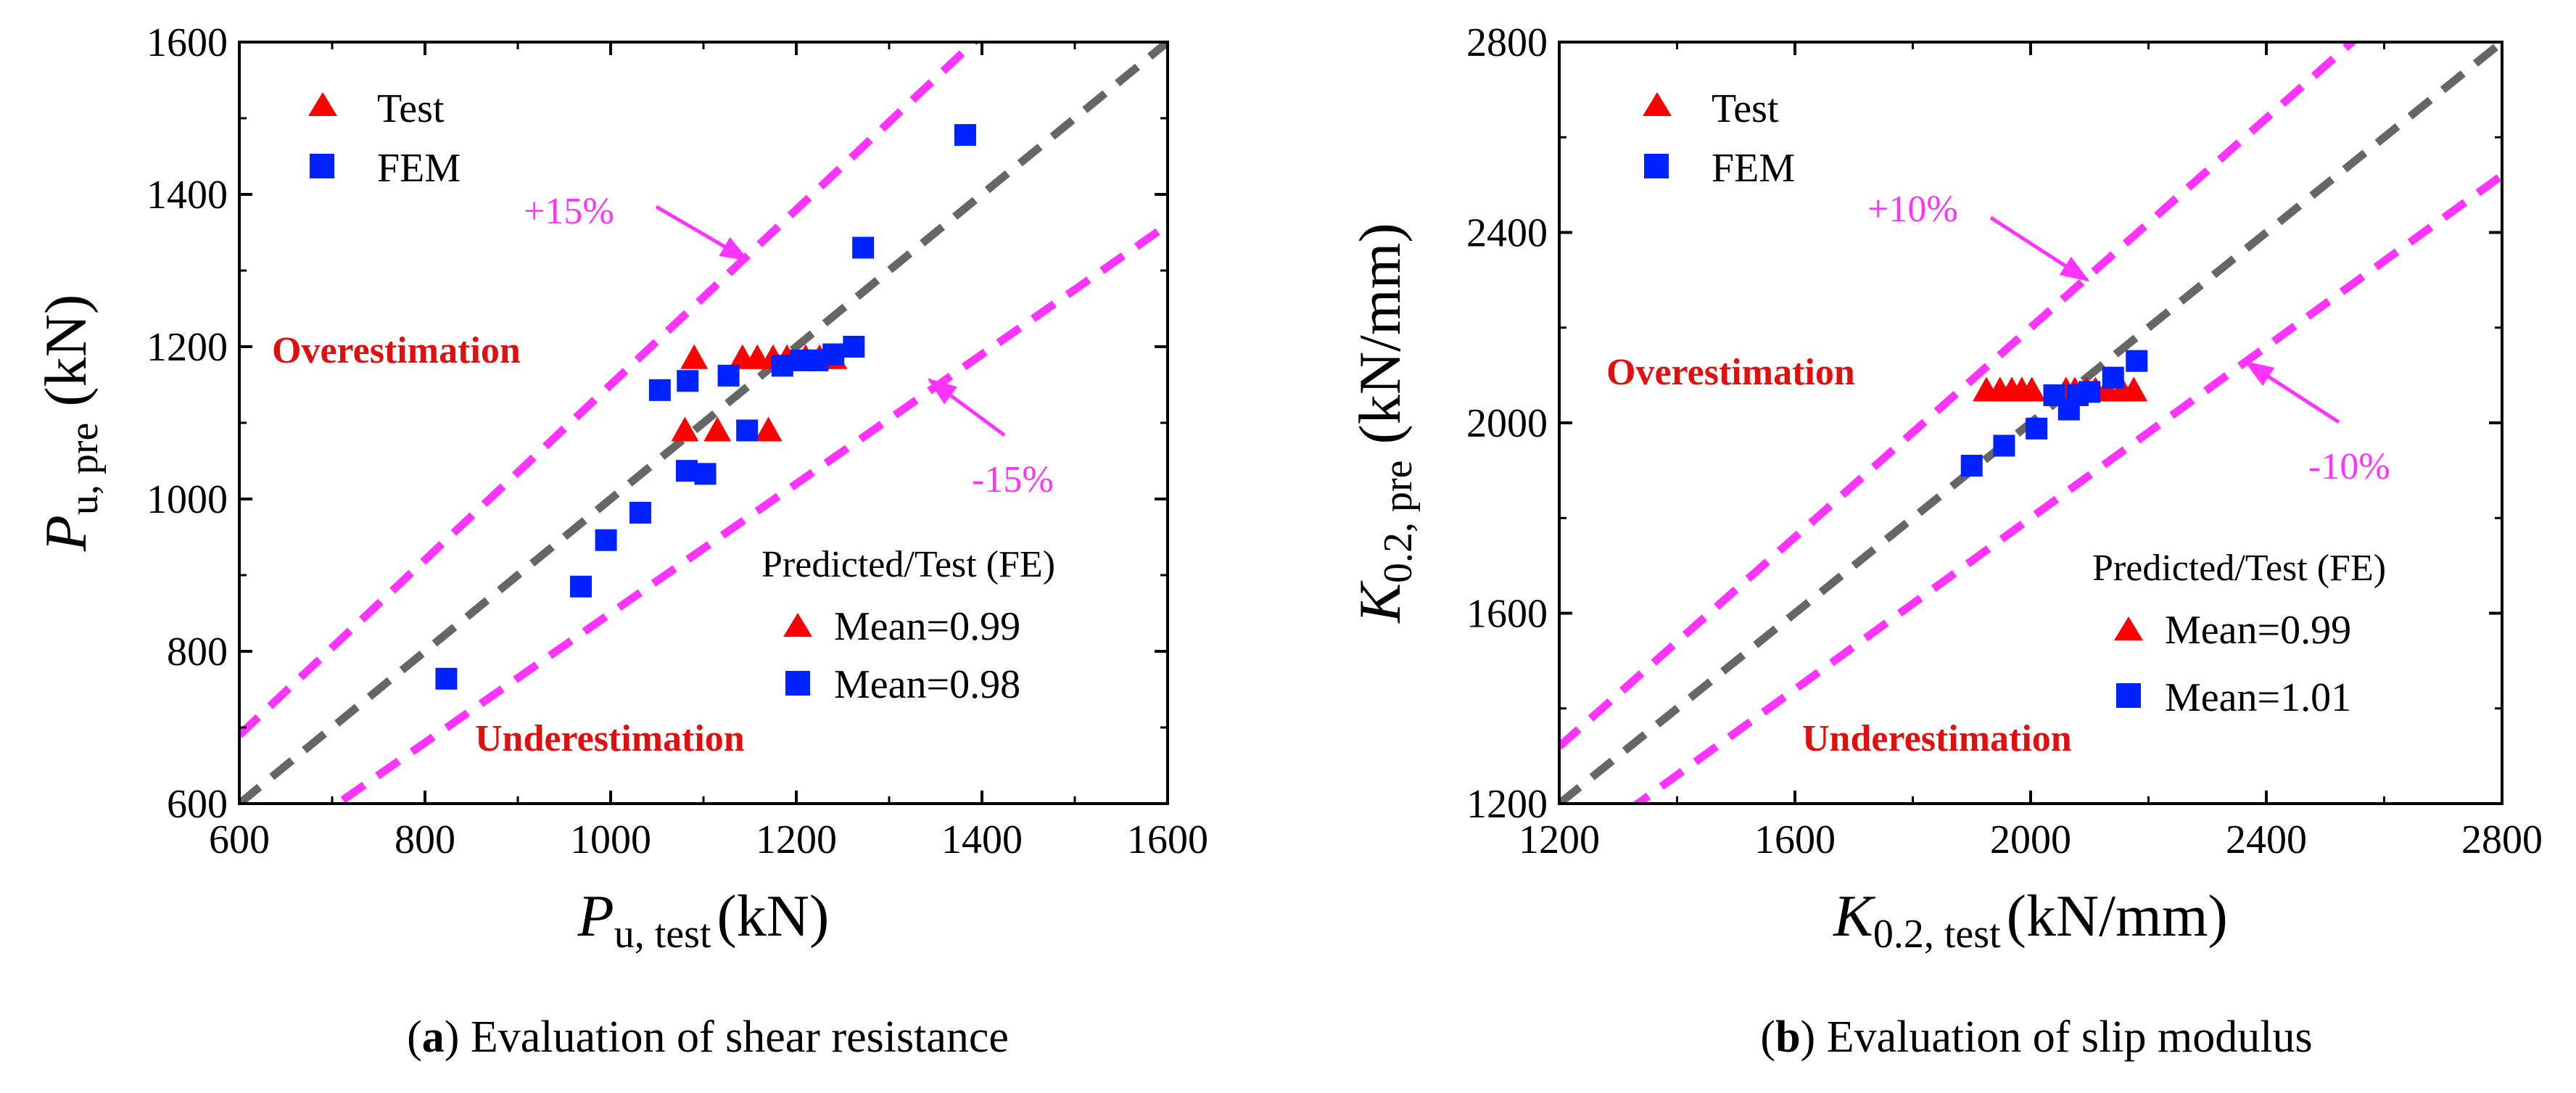 The width and height of the screenshot is (2576, 1093). What do you see at coordinates (796, 839) in the screenshot?
I see `x-tick-label-a: 1200` at bounding box center [796, 839].